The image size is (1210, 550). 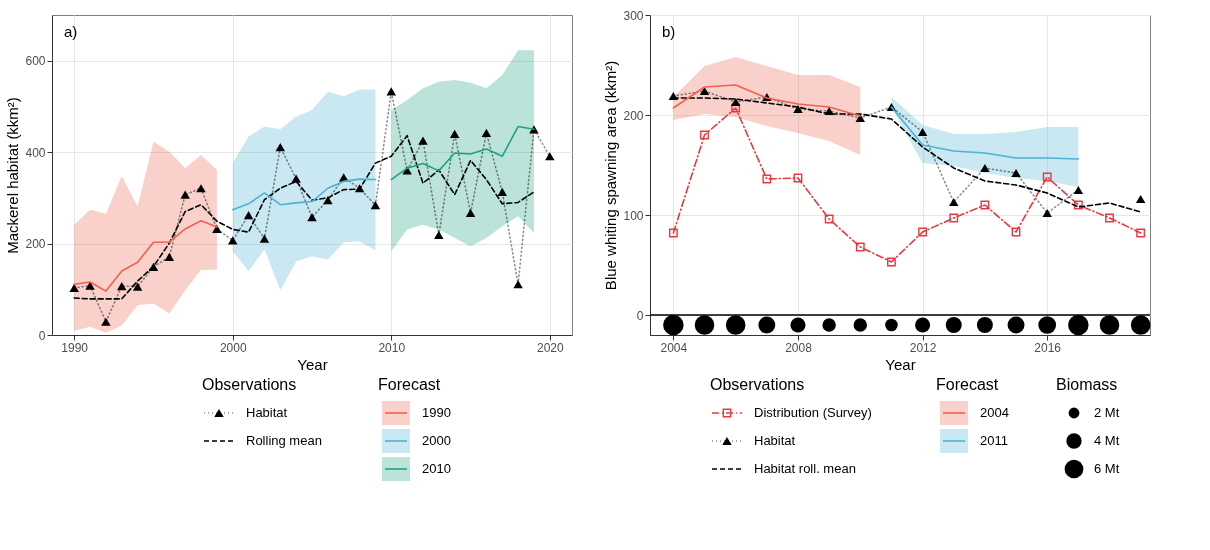 What do you see at coordinates (633, 15) in the screenshot?
I see `y-tick-label: 300` at bounding box center [633, 15].